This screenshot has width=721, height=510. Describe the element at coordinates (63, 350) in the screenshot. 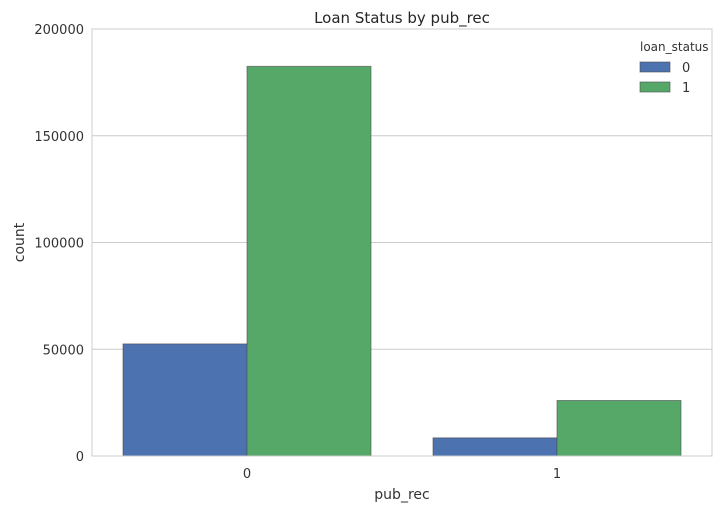

I see `y-tick-label: 50000` at that location.